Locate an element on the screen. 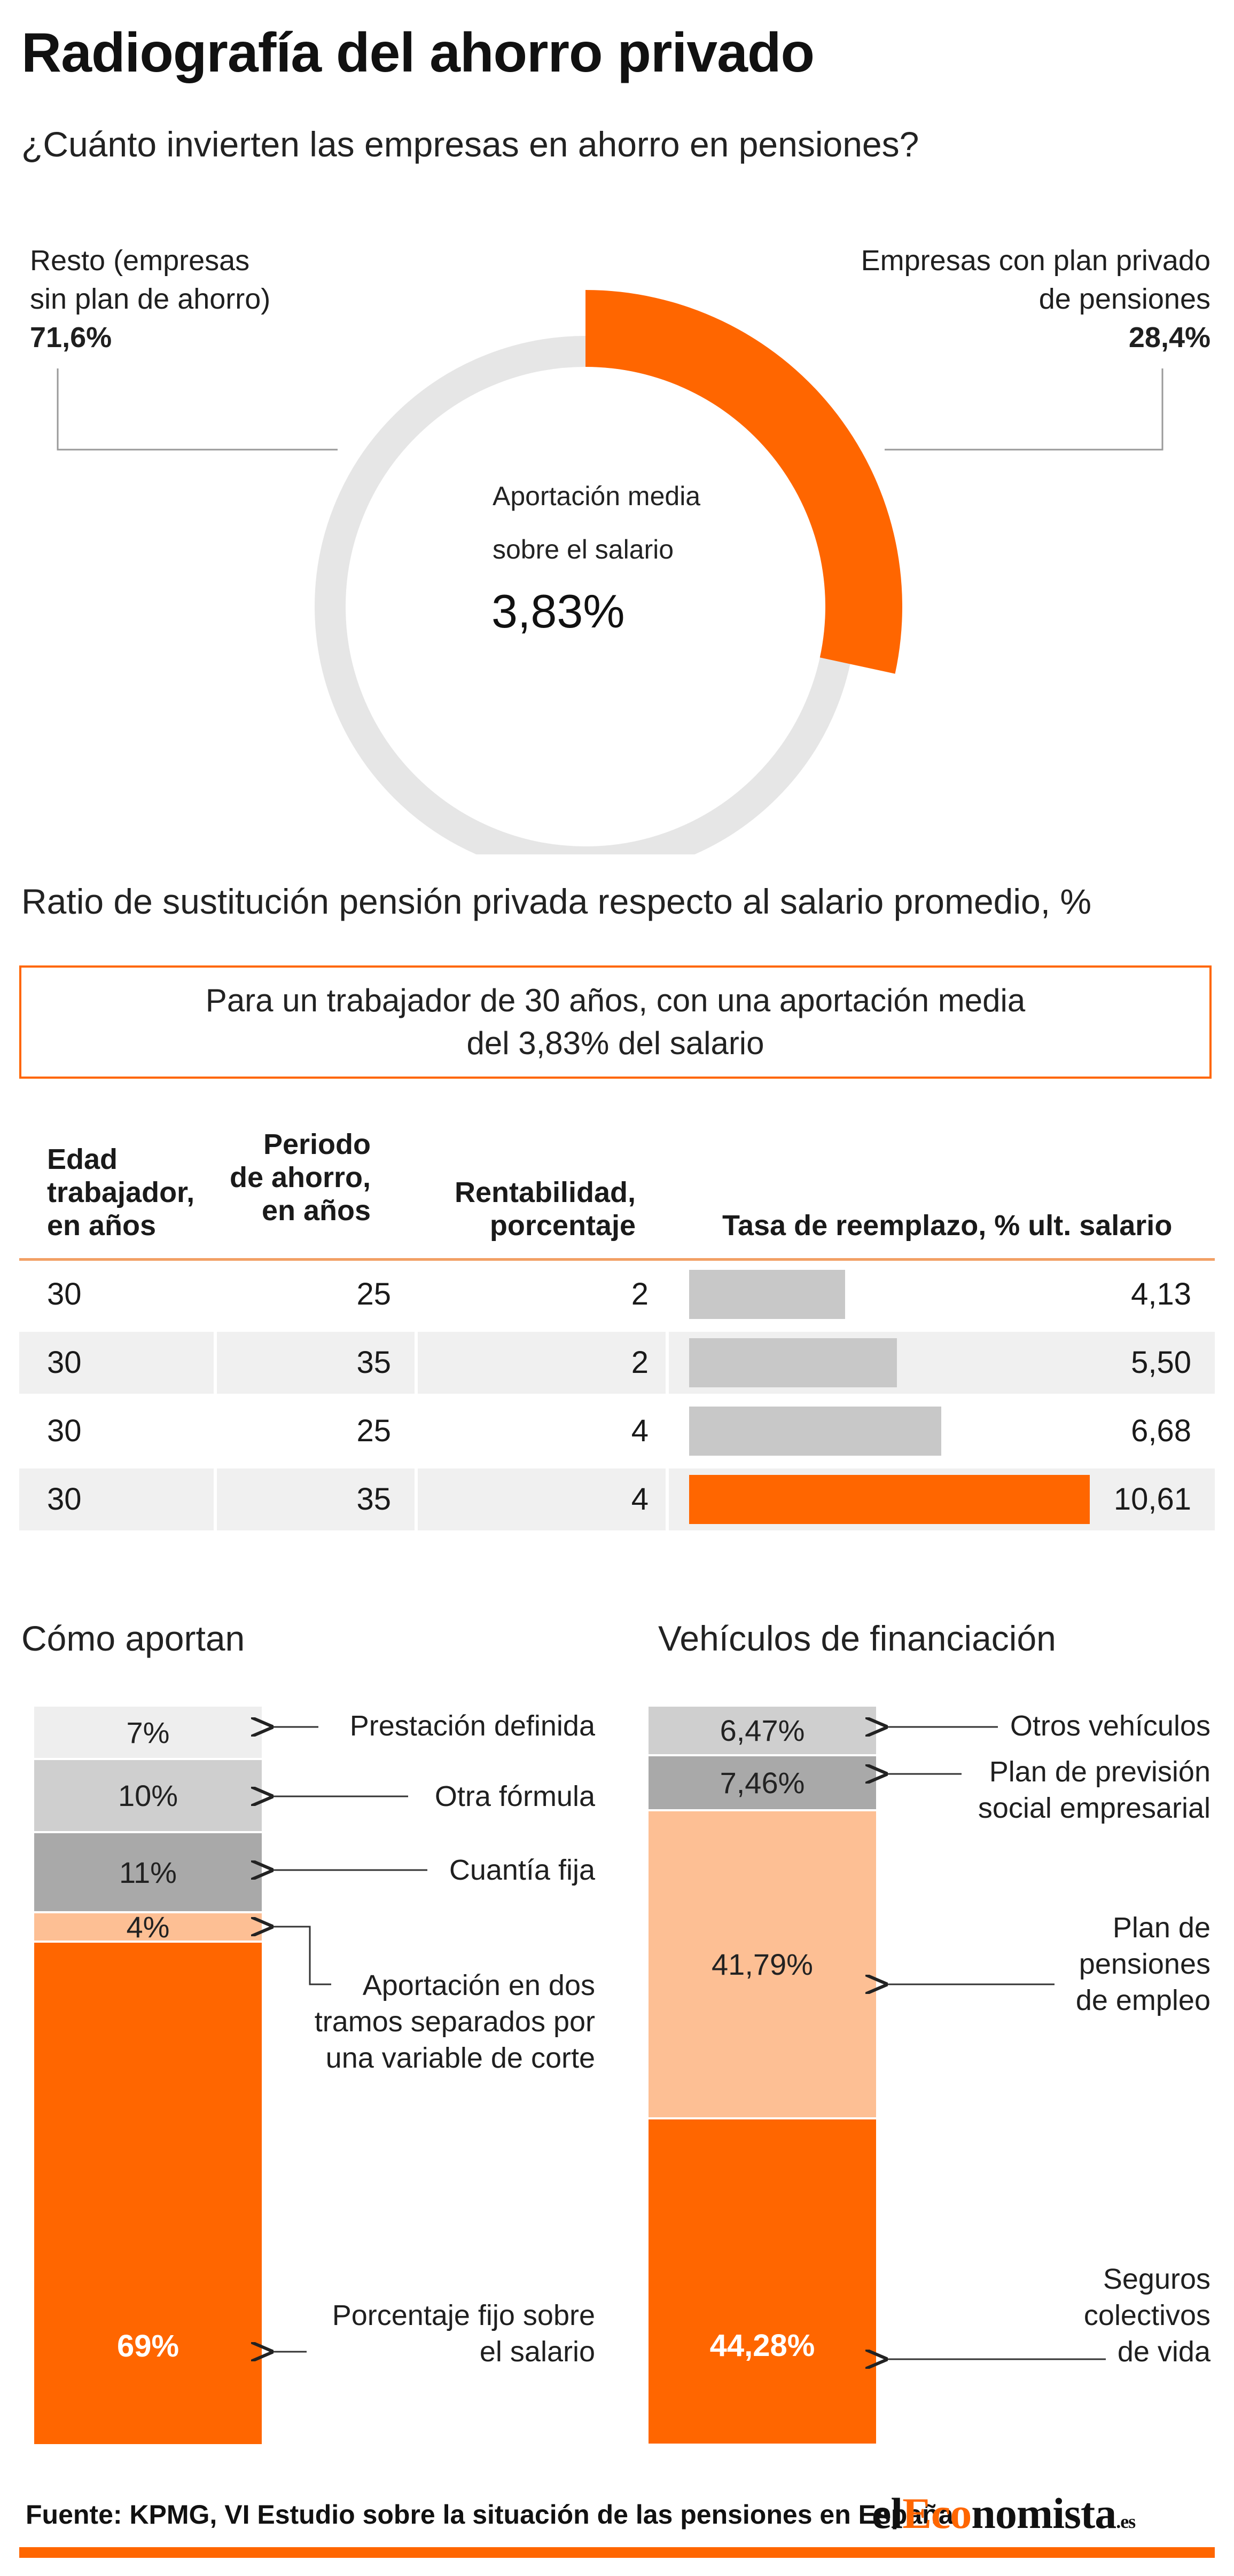 This screenshot has height=2576, width=1234. label-group-insurance: Seguros colectivos de vida is located at coordinates (1146, 2315).